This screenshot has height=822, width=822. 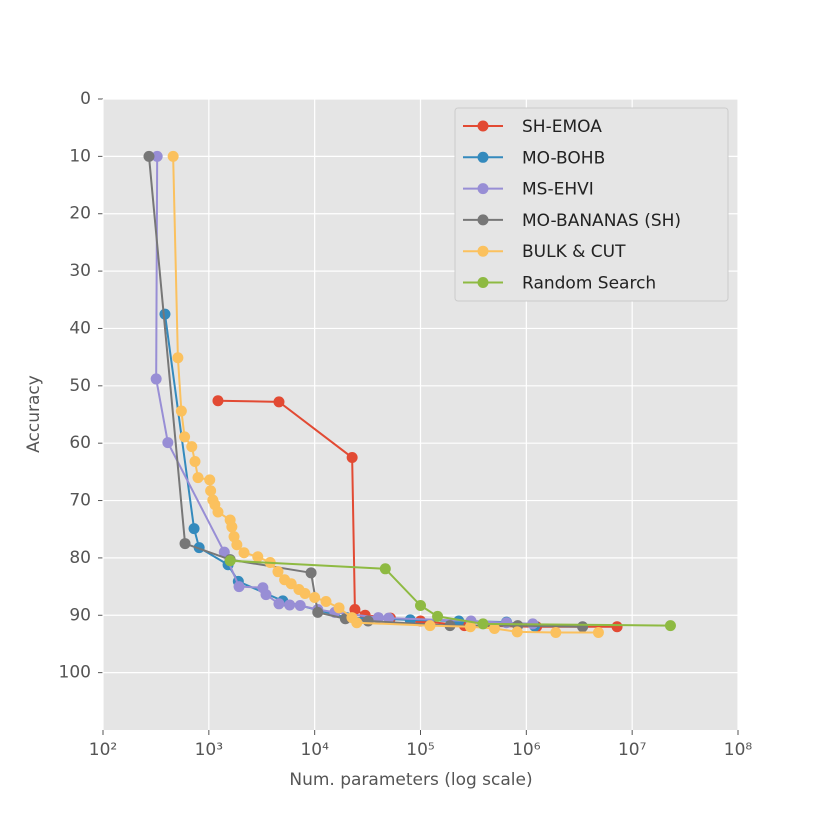 What do you see at coordinates (103, 750) in the screenshot?
I see `x-tick-label: 10²` at bounding box center [103, 750].